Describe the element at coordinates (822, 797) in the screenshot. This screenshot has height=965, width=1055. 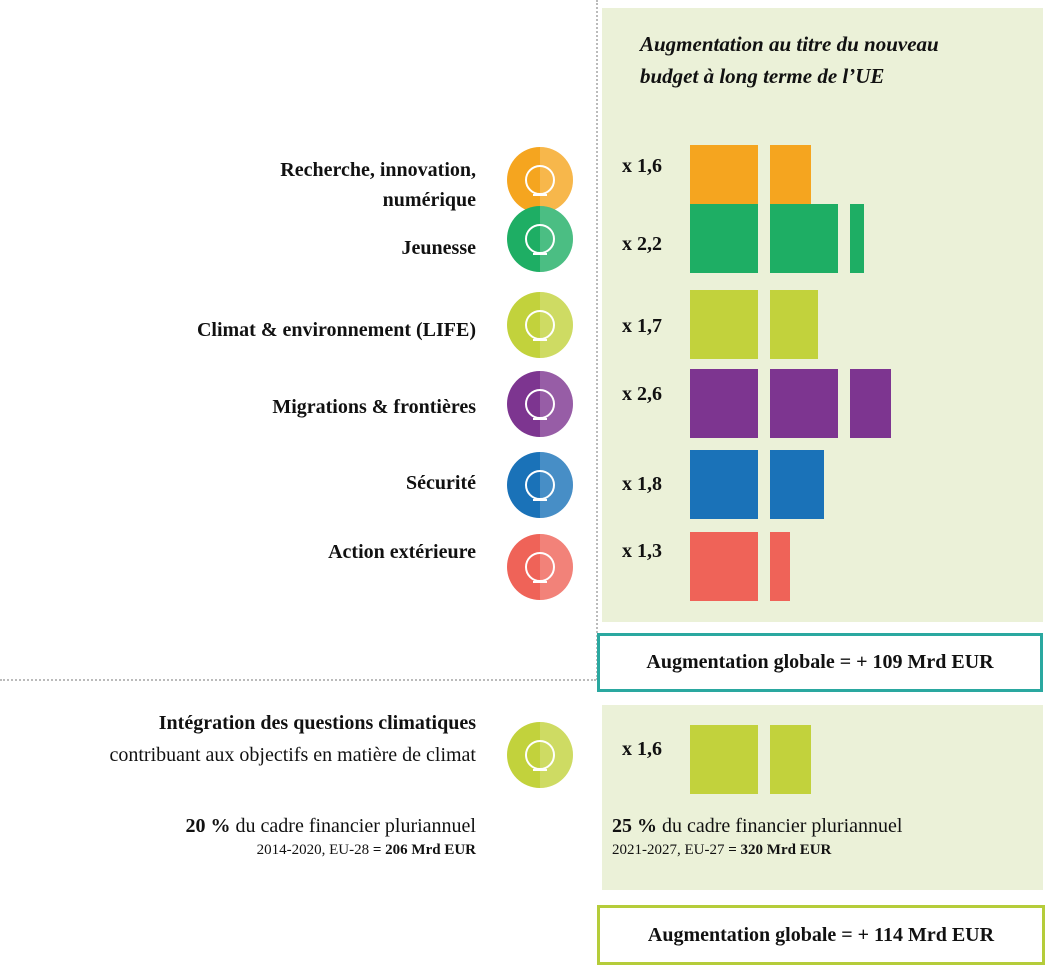
I see `panel` at that location.